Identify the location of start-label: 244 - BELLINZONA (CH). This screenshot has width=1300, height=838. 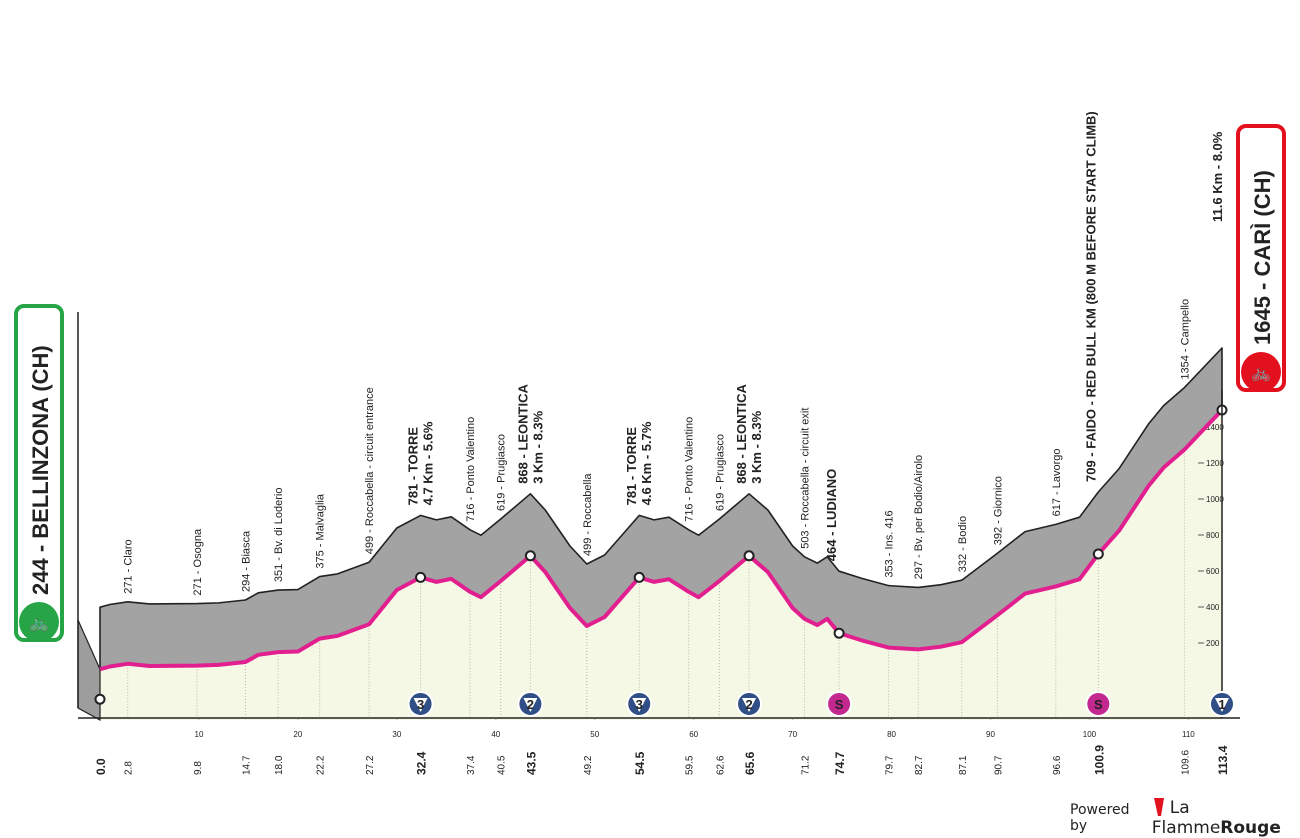
(40, 470).